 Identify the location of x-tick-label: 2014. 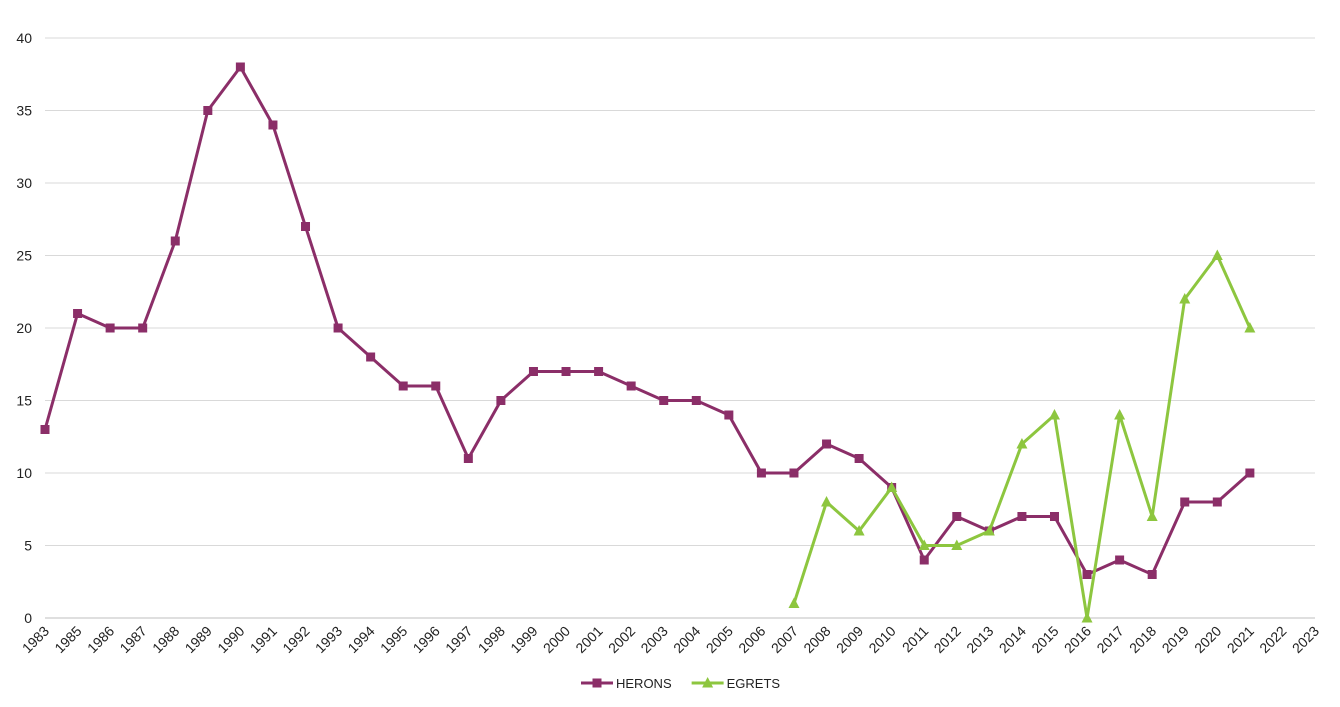
(1012, 639).